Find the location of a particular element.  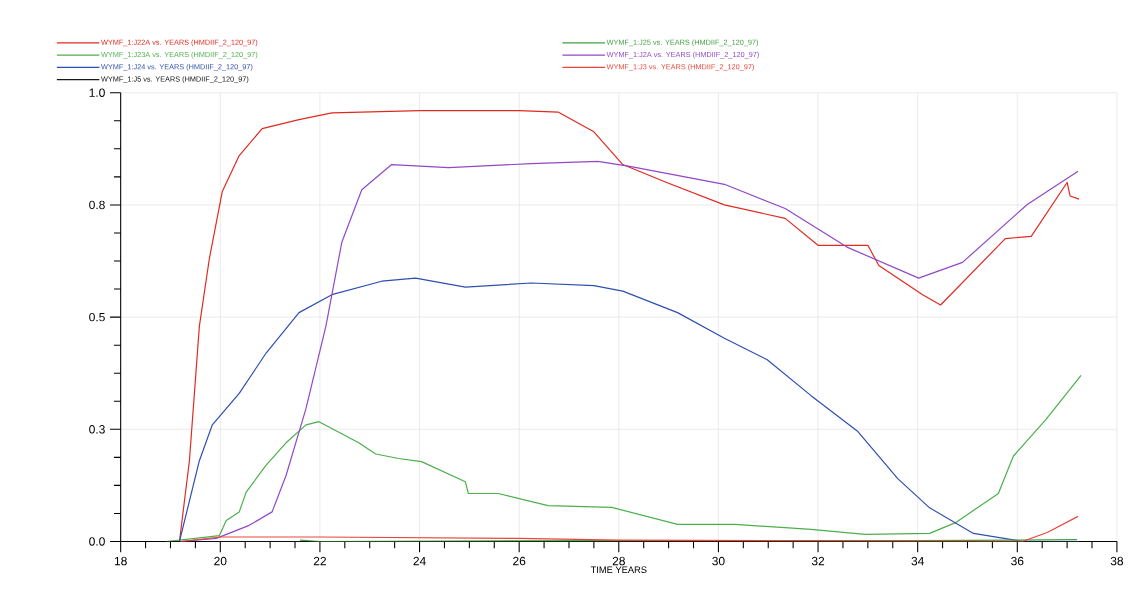

y-tick-label: 0.8 is located at coordinates (97, 205).